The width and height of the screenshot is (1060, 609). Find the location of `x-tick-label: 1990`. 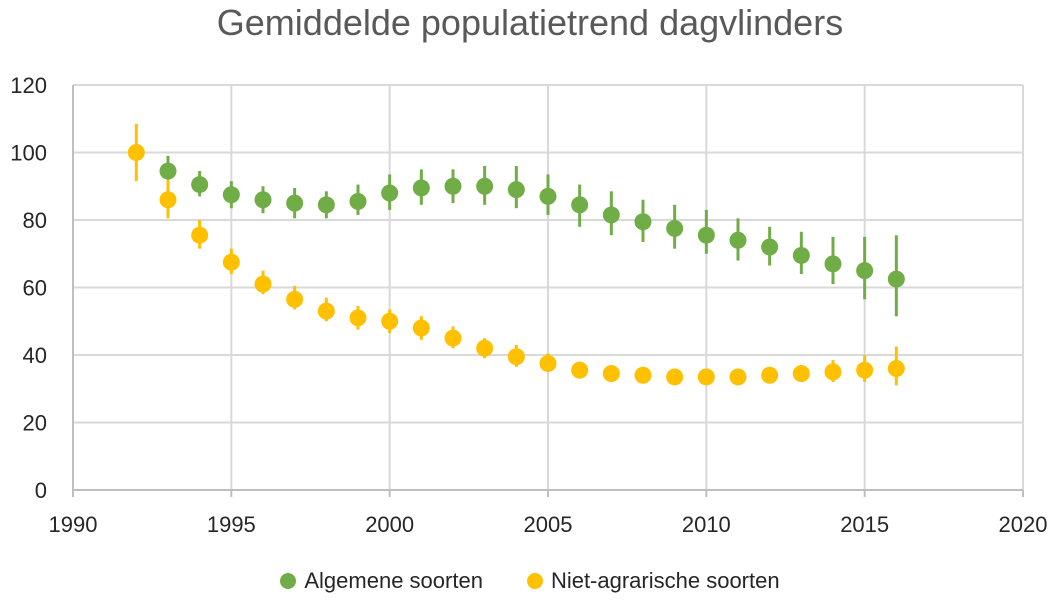

x-tick-label: 1990 is located at coordinates (73, 524).